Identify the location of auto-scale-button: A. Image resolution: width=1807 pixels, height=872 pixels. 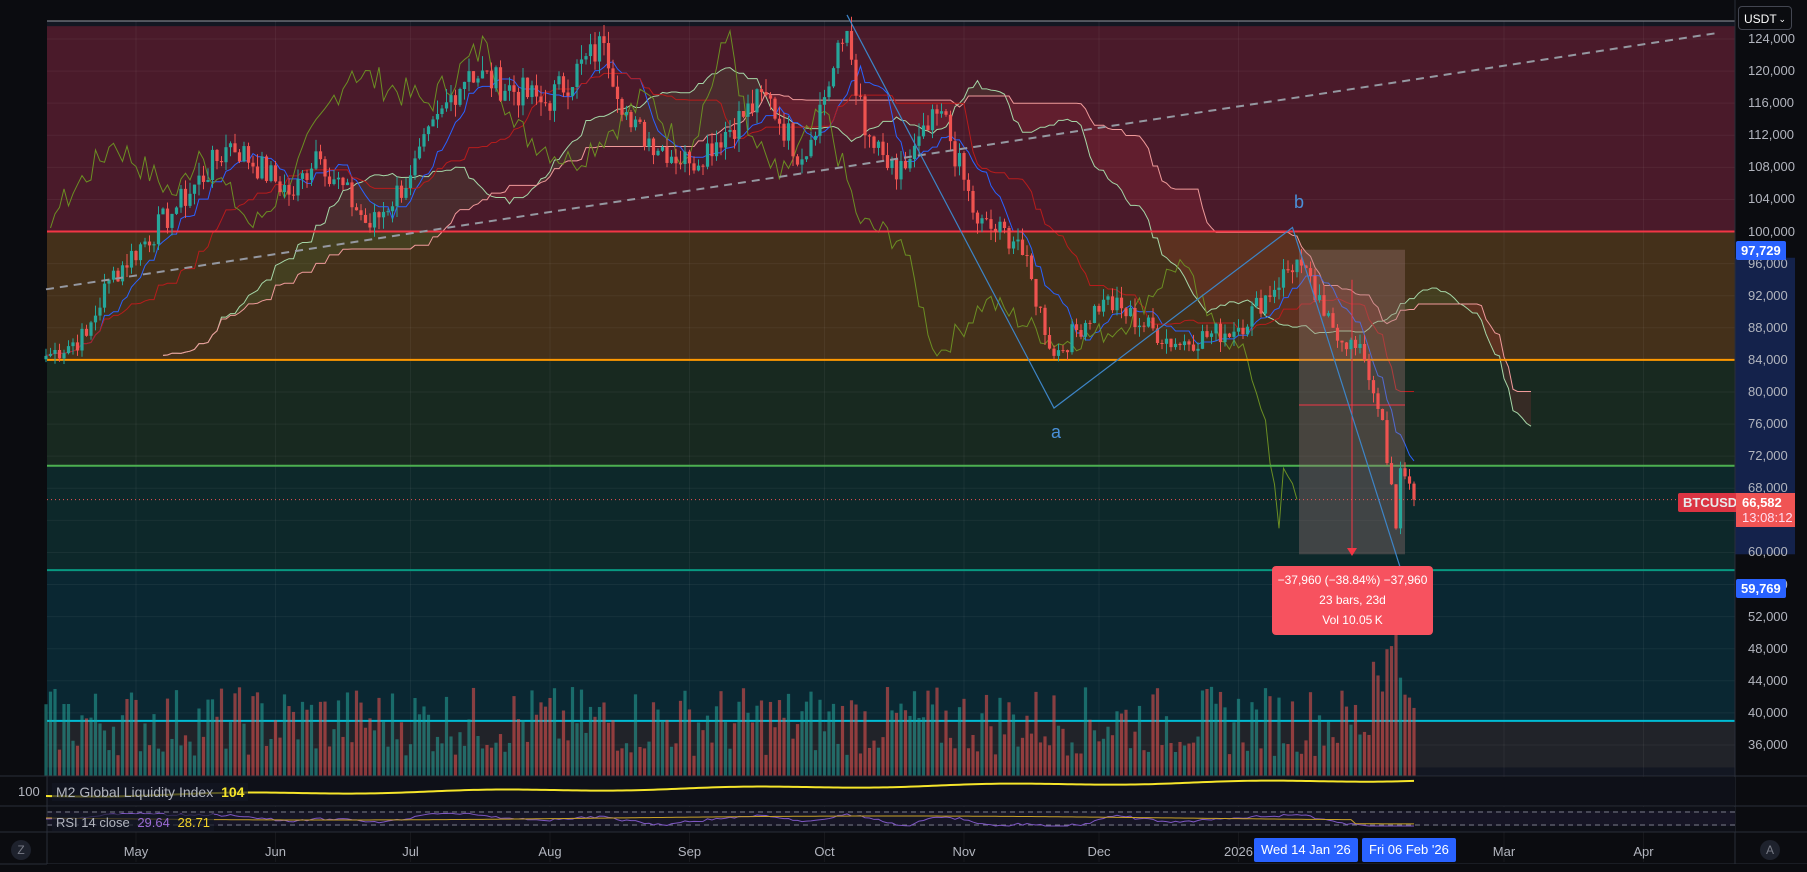
(1770, 850).